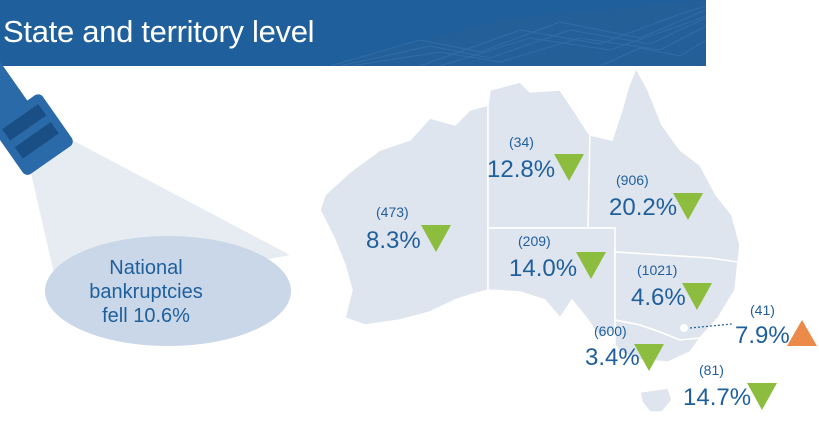  Describe the element at coordinates (610, 331) in the screenshot. I see `vic-count: (600)` at that location.